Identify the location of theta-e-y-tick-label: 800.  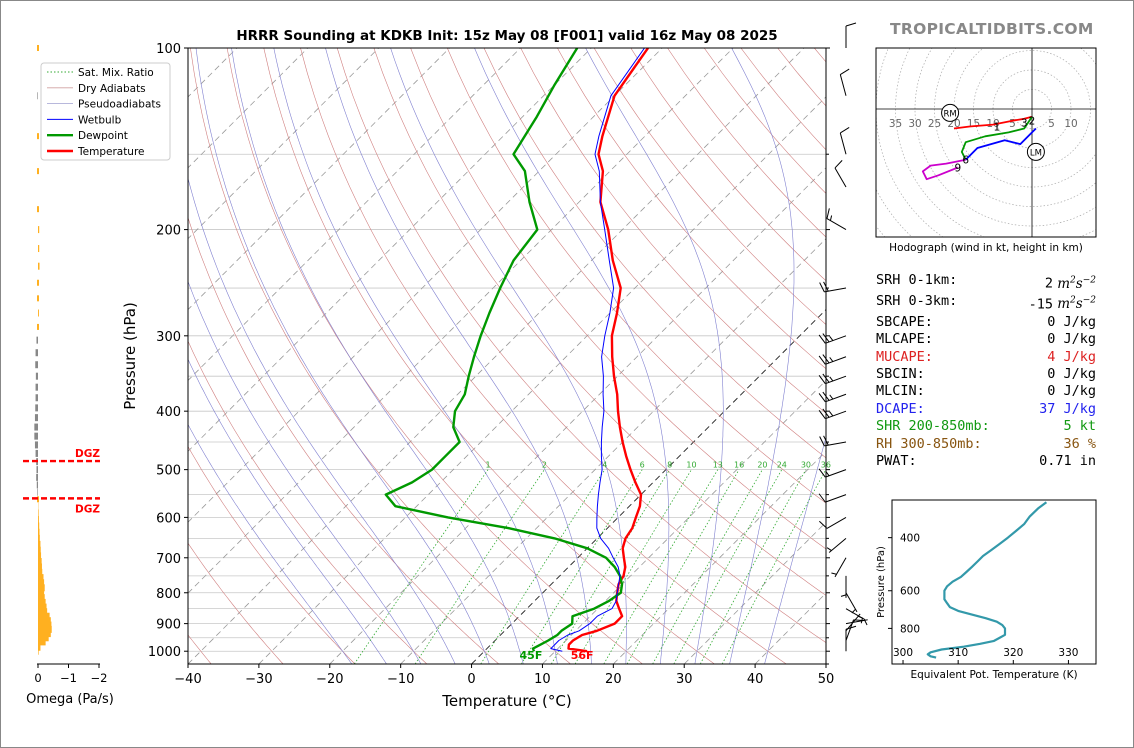
(910, 629).